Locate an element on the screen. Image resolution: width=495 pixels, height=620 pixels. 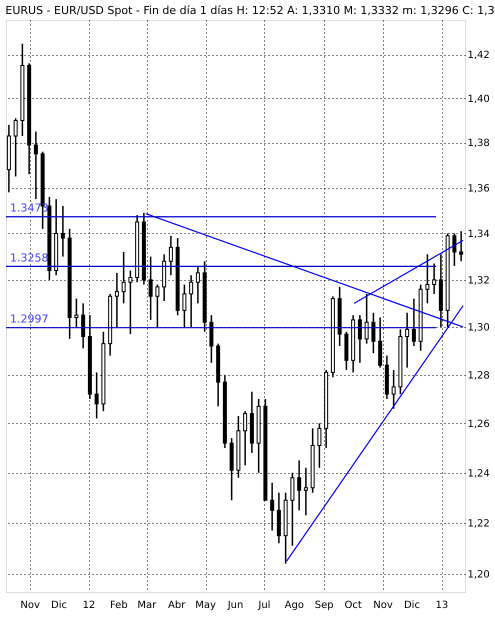
y-tick-label: 1,38 is located at coordinates (479, 144).